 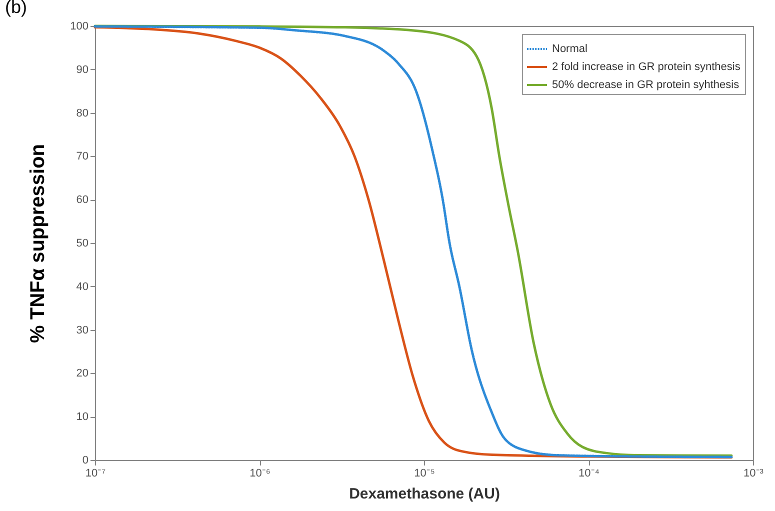 I want to click on y-tick-label: 90, so click(x=82, y=70).